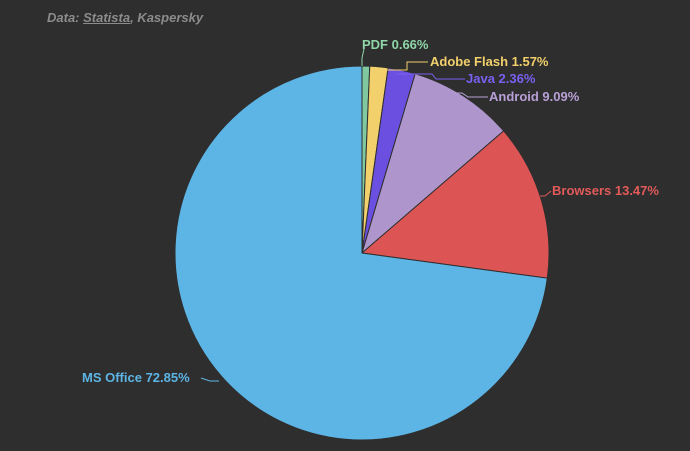  I want to click on pie-slice-browsers, so click(455, 204).